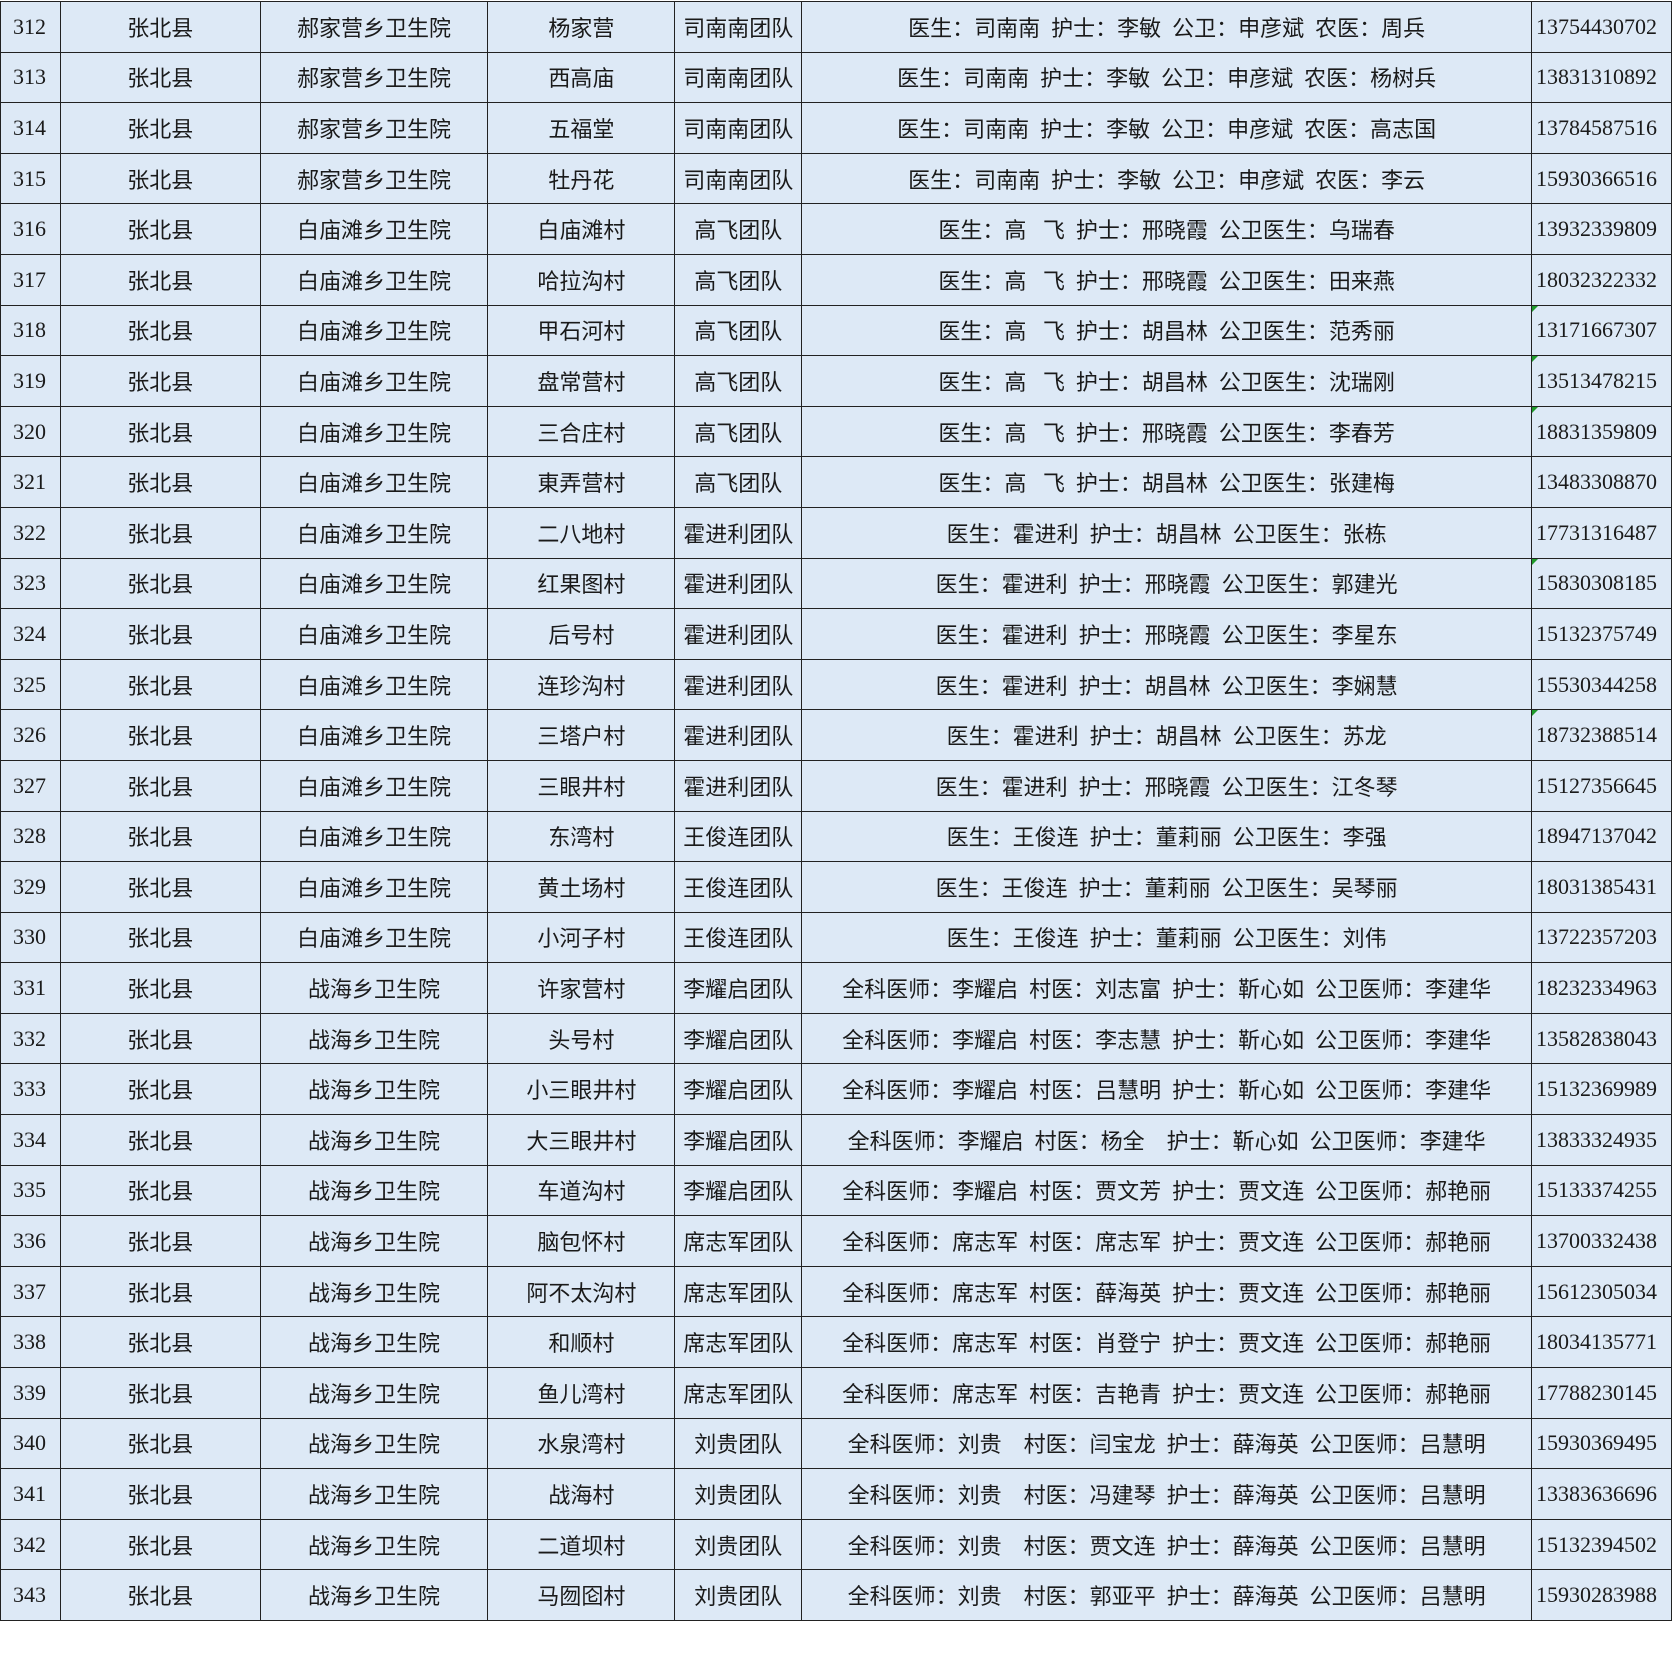 Image resolution: width=1672 pixels, height=1671 pixels. I want to click on village-cell: 西高庙, so click(581, 77).